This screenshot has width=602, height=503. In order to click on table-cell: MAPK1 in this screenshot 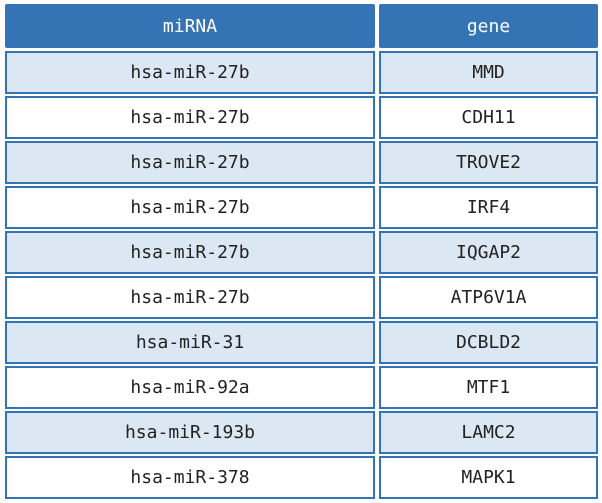, I will do `click(488, 477)`.